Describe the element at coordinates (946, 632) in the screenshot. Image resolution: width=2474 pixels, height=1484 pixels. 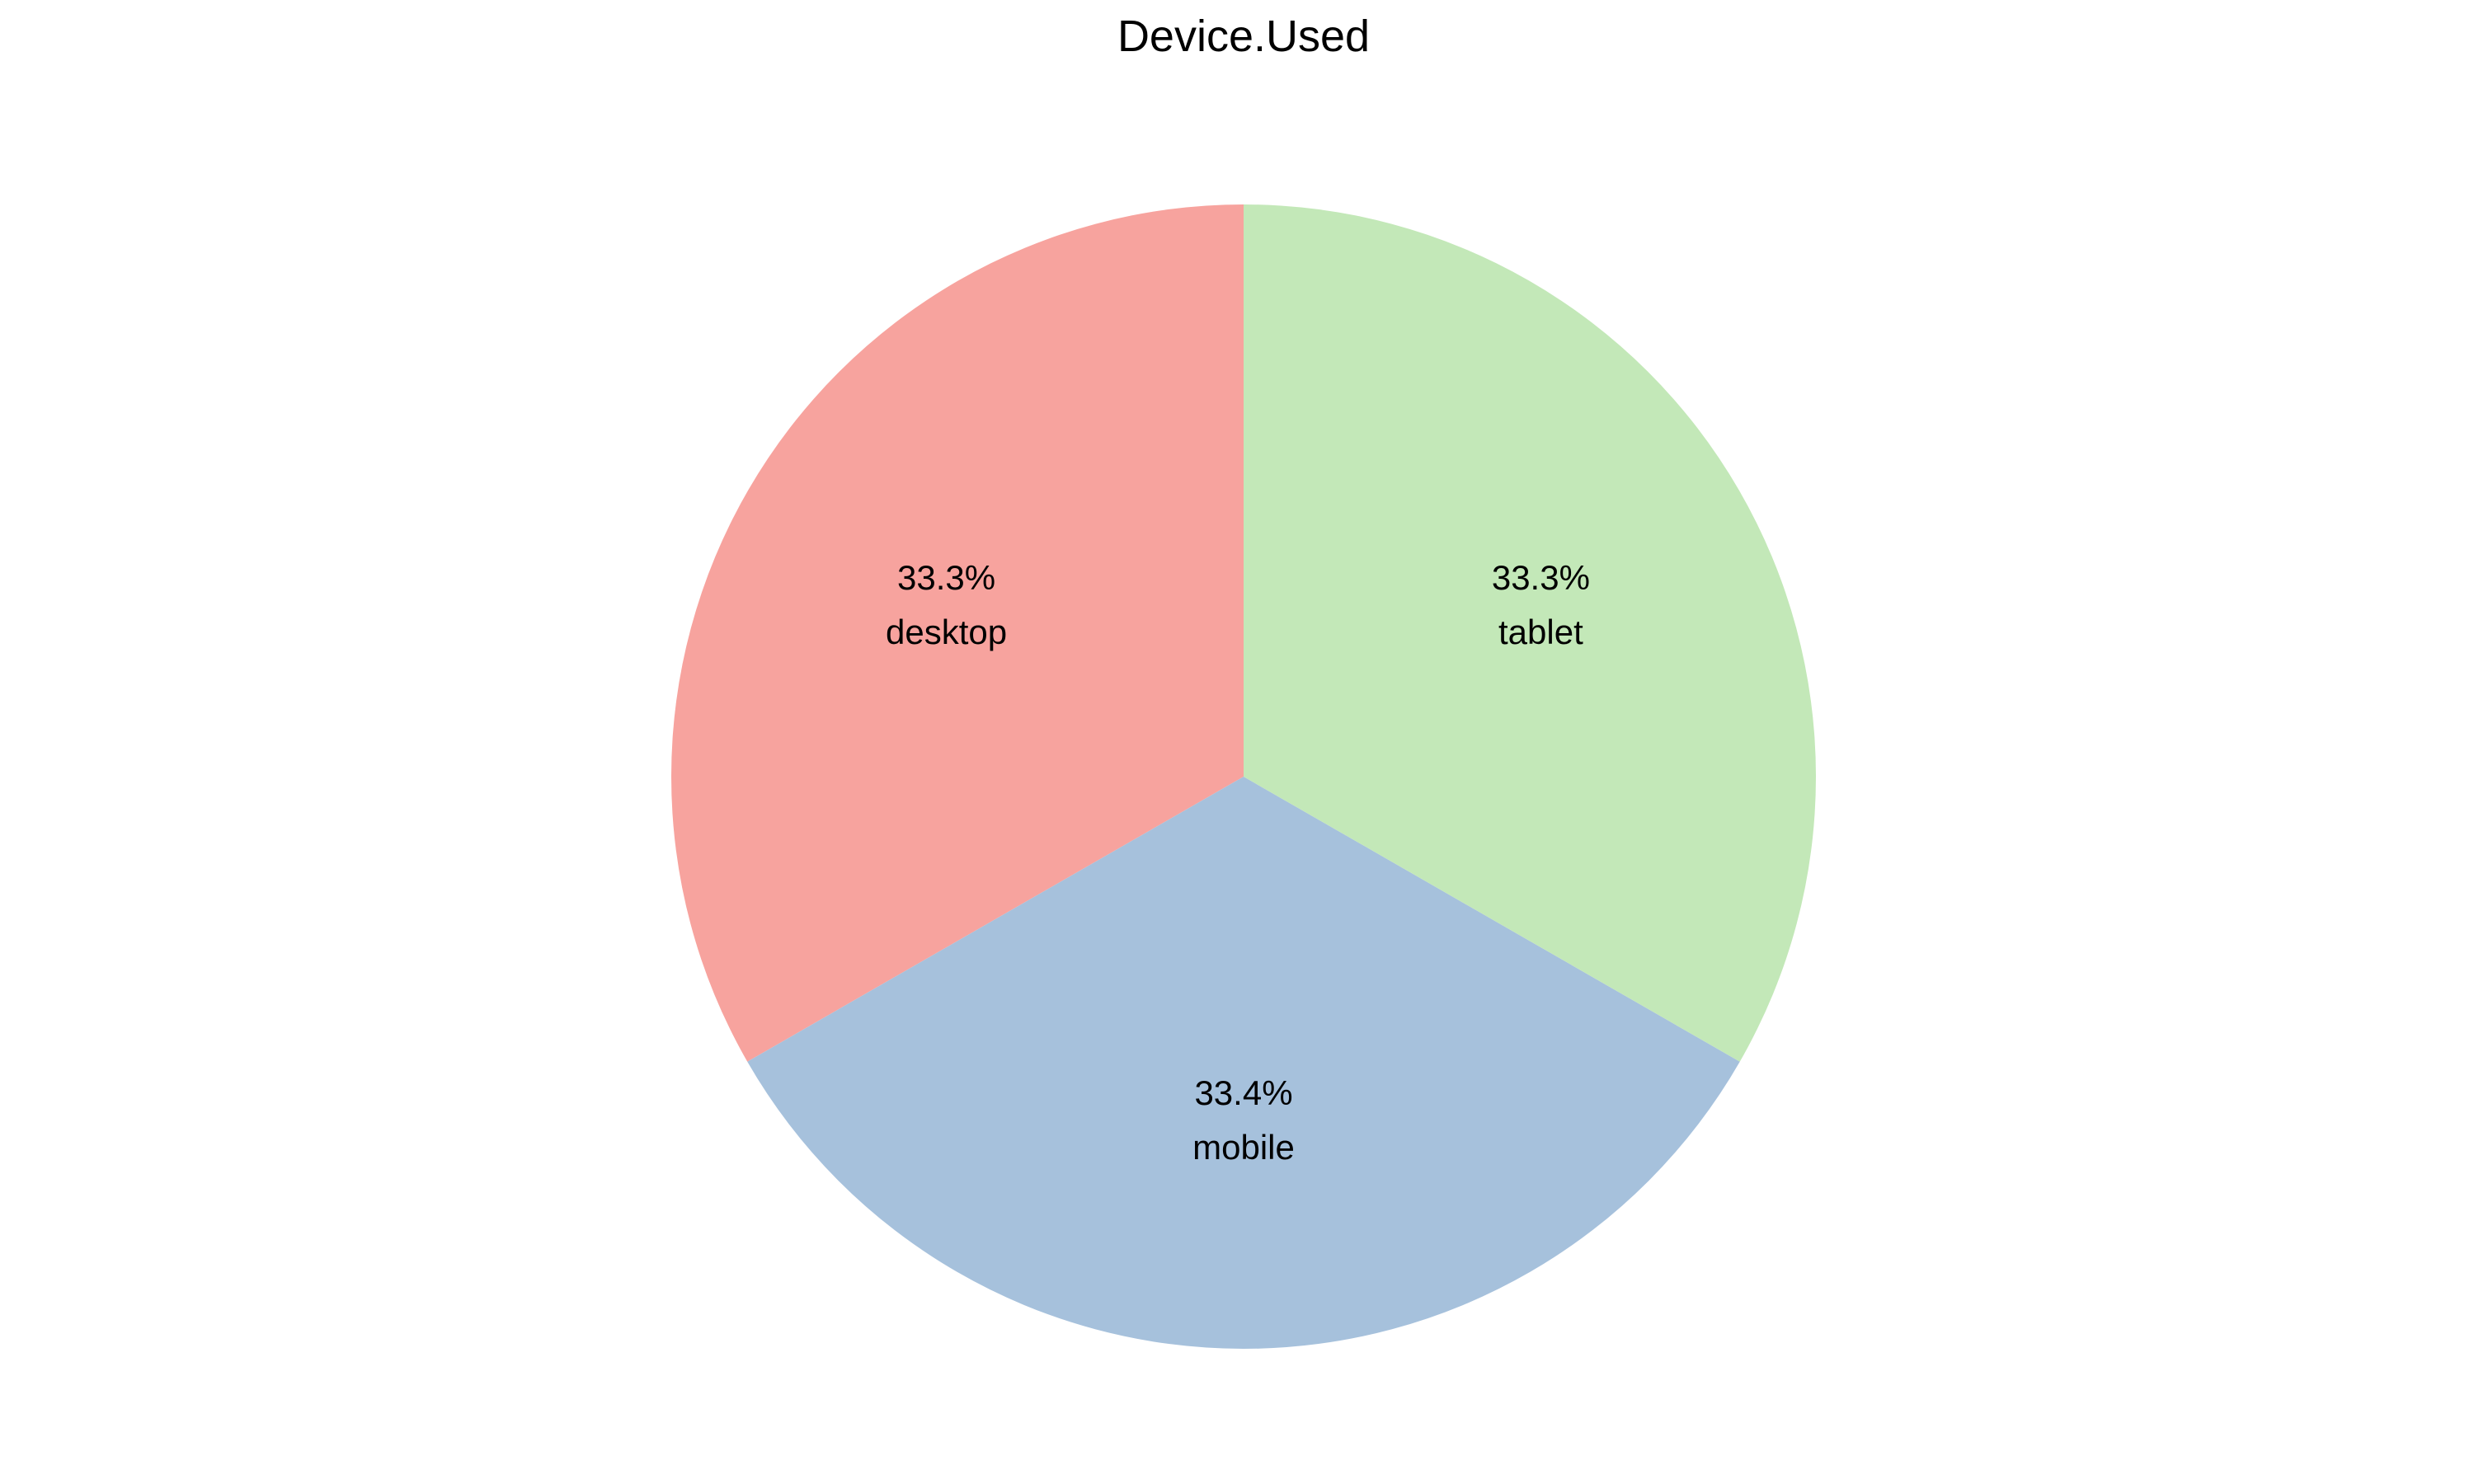
I see `slice-category-label: desktop` at that location.